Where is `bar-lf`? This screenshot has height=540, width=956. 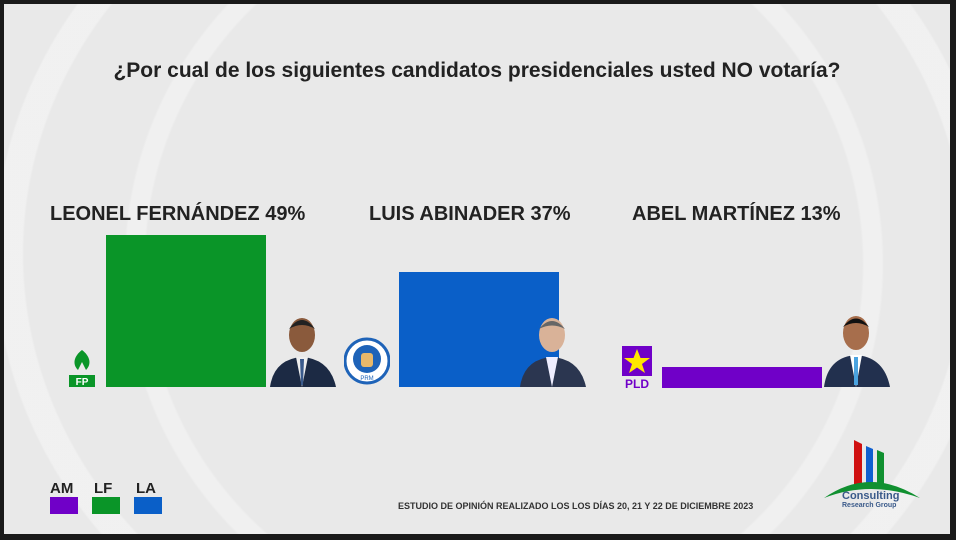
bar-lf is located at coordinates (186, 311).